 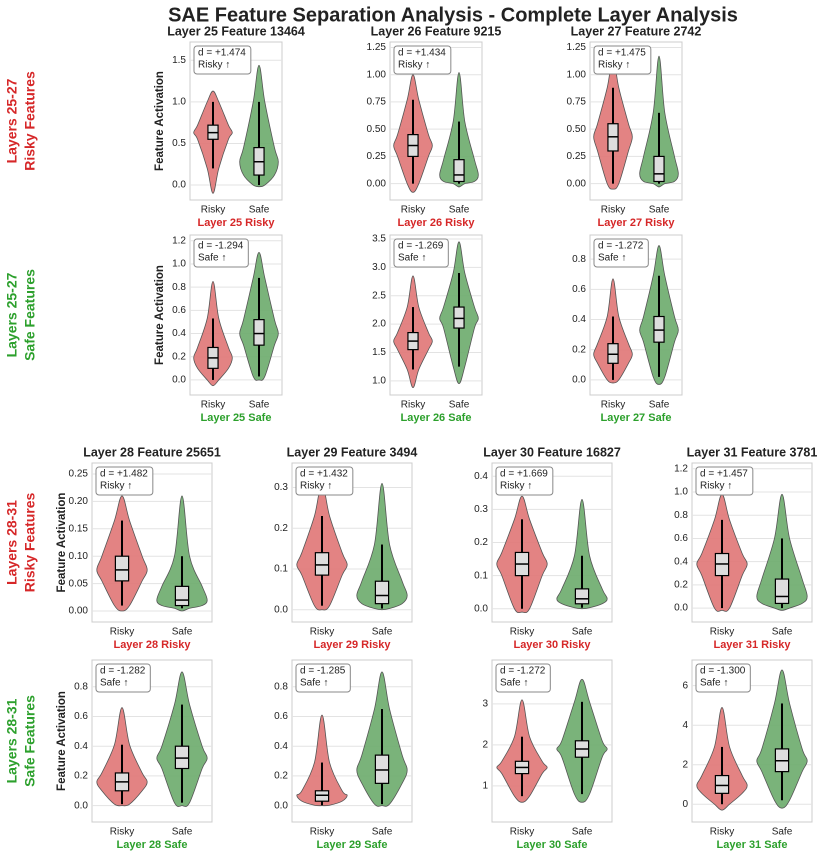 I want to click on annotation: d = +1.457, so click(x=724, y=474).